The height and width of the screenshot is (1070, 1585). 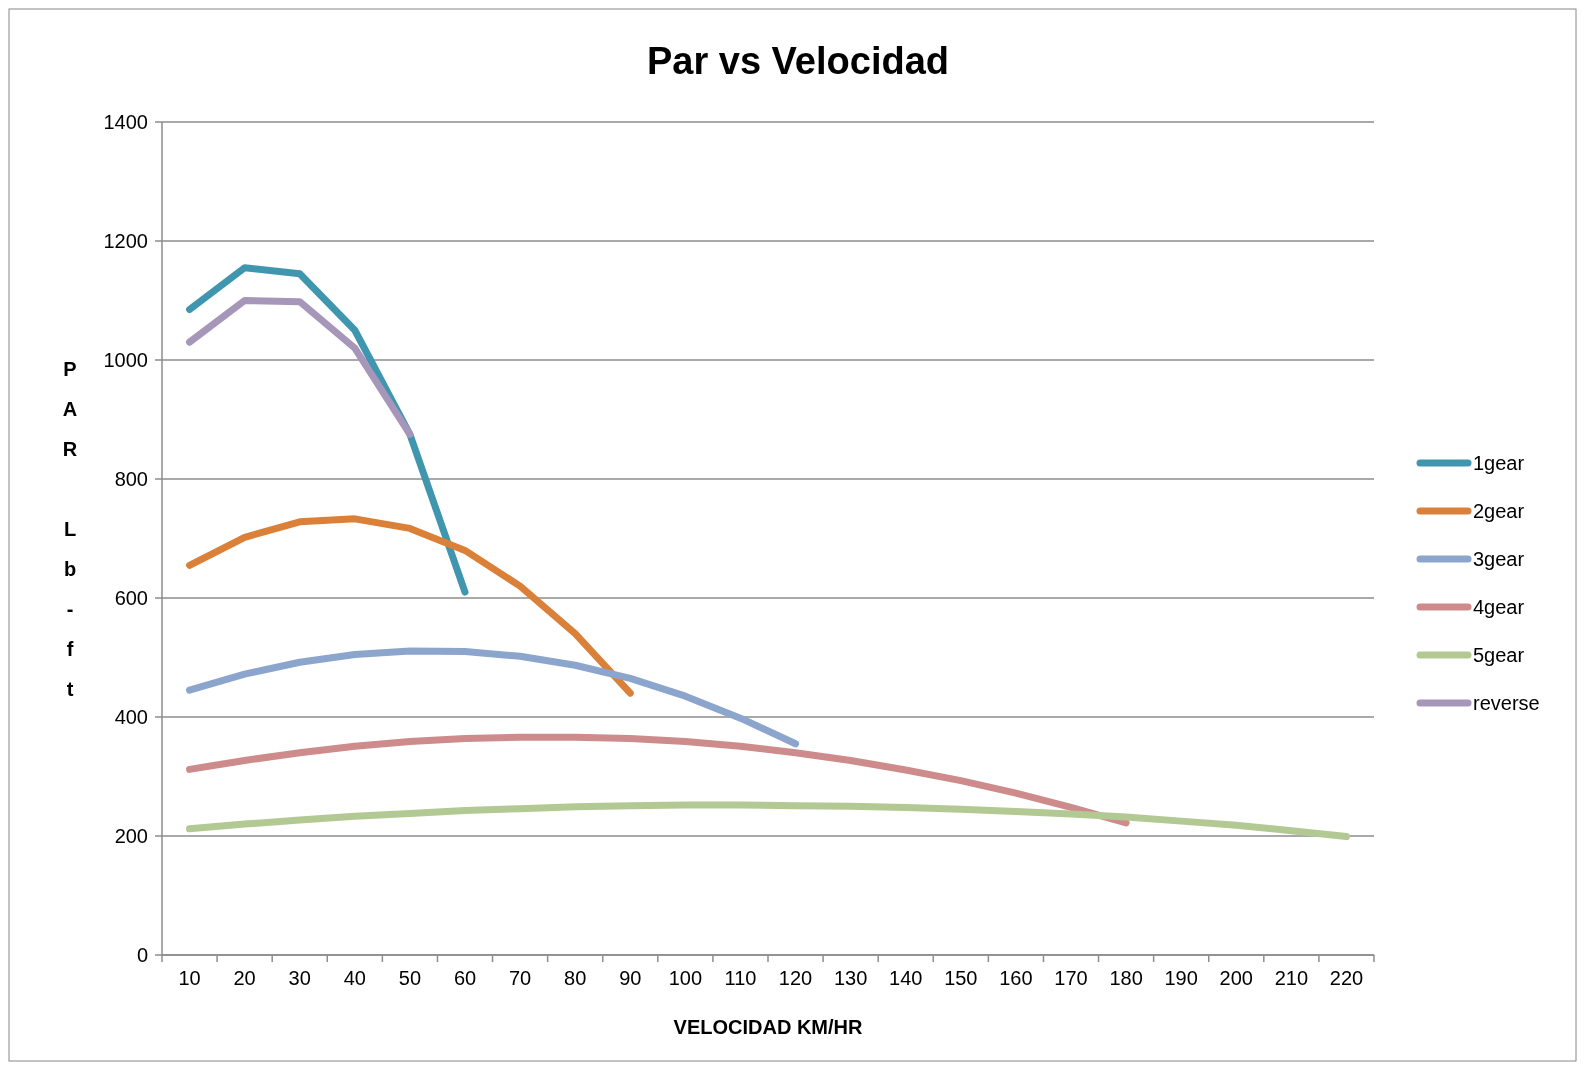 What do you see at coordinates (520, 978) in the screenshot?
I see `x-tick-label: 70` at bounding box center [520, 978].